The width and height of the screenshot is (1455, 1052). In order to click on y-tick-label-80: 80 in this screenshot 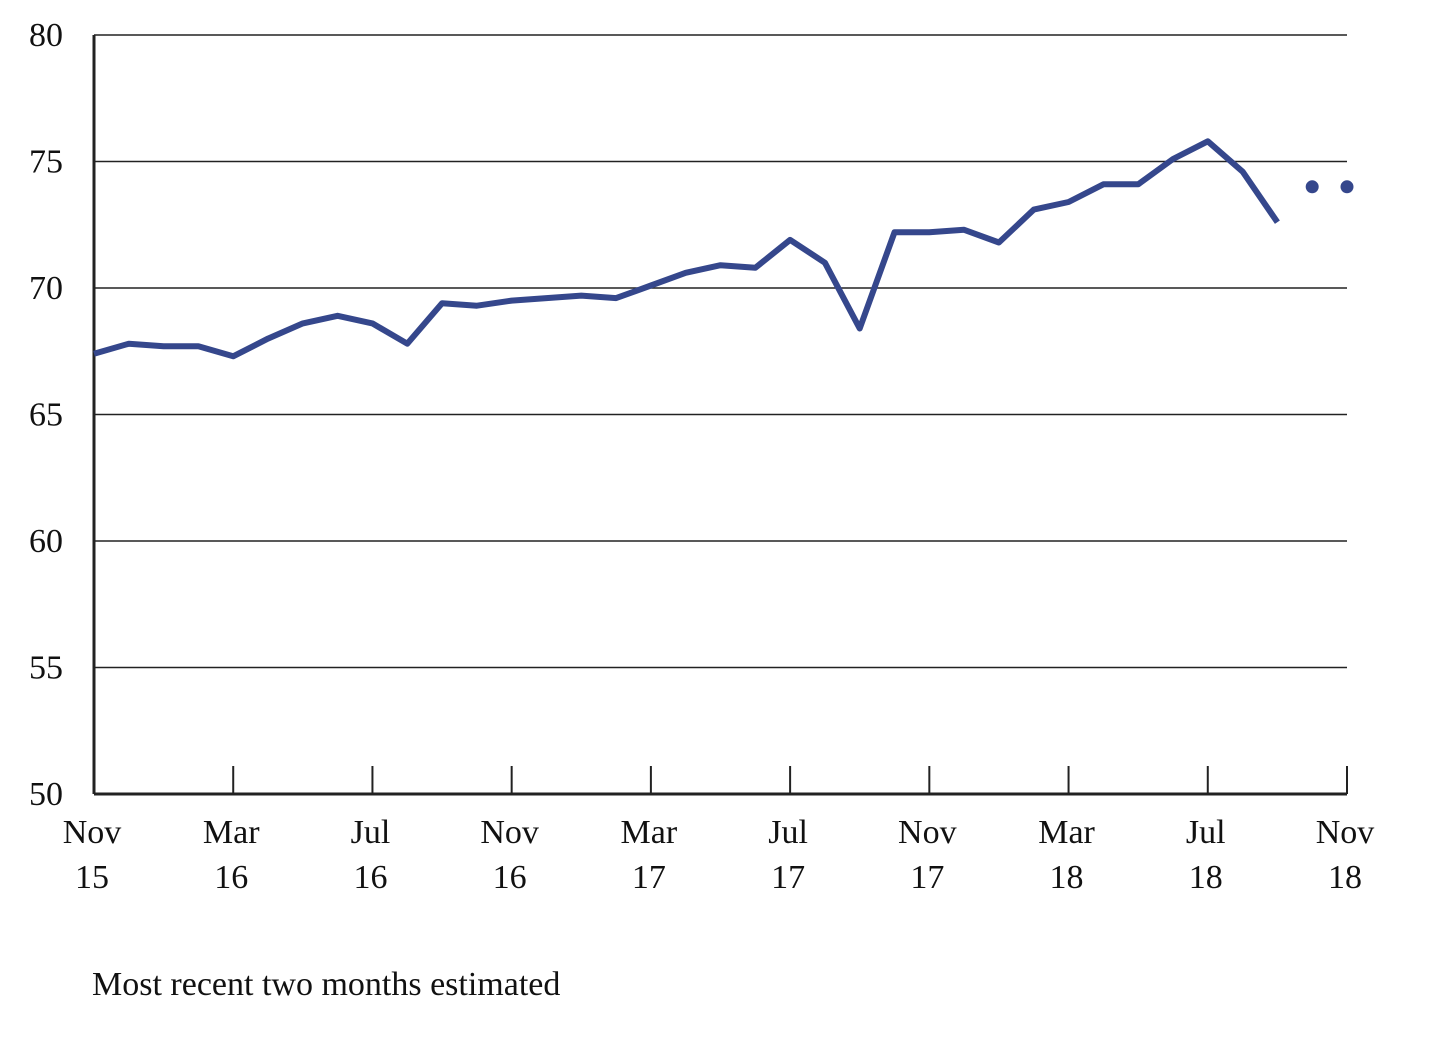, I will do `click(46, 35)`.